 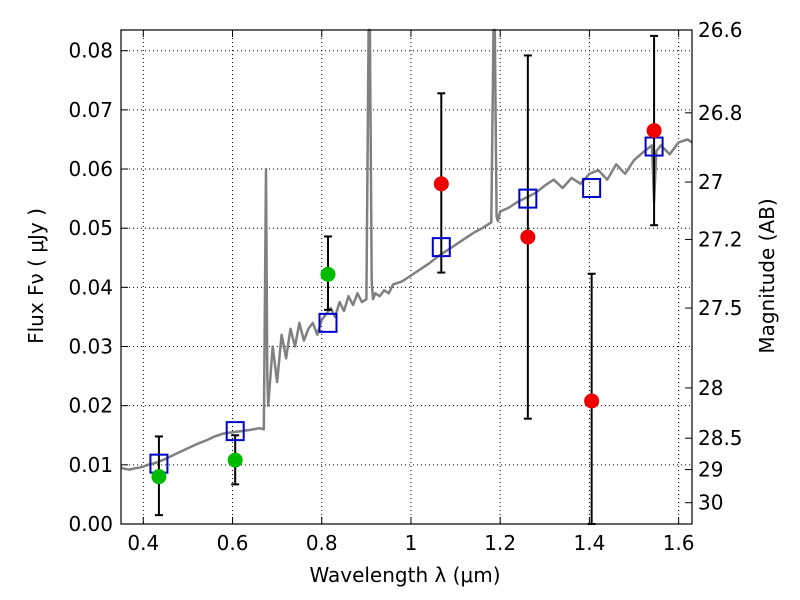 What do you see at coordinates (589, 543) in the screenshot?
I see `x-tick-label: 1.4` at bounding box center [589, 543].